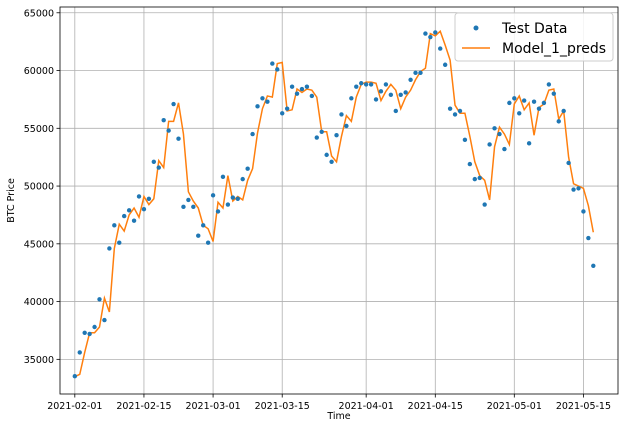 This screenshot has height=428, width=624. Describe the element at coordinates (143, 406) in the screenshot. I see `x-tick-label: 2021-02-15` at that location.